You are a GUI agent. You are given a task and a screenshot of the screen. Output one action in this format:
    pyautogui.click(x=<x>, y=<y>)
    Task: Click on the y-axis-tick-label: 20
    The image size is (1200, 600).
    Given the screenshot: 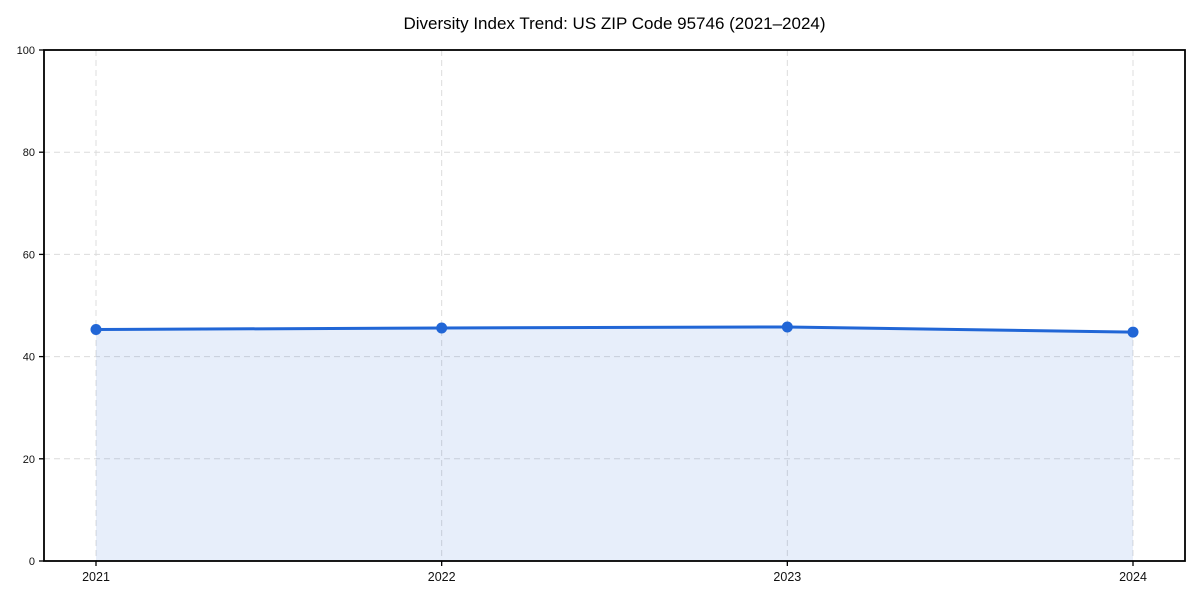 What is the action you would take?
    pyautogui.click(x=29, y=460)
    